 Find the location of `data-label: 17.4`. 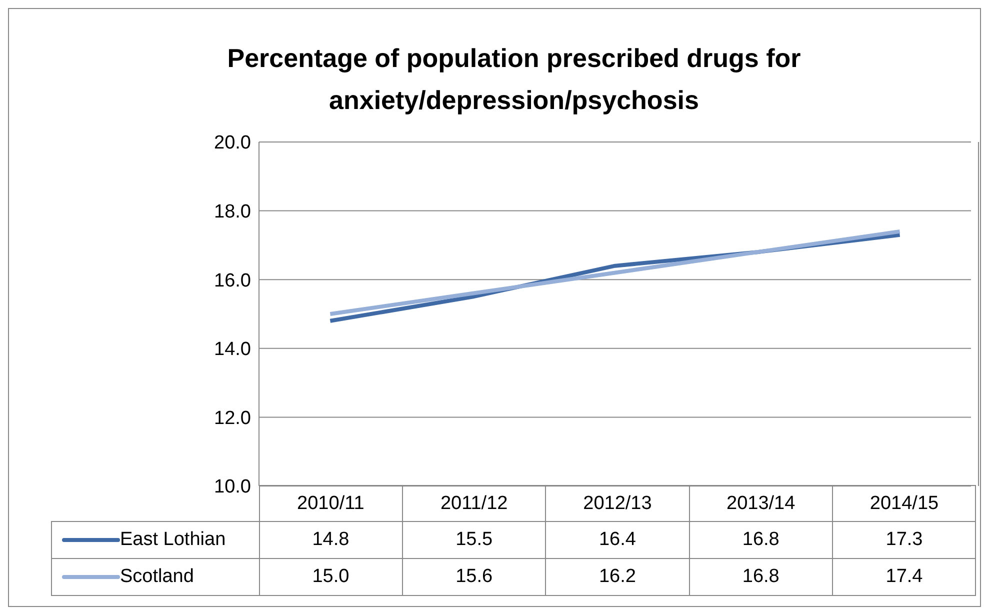

data-label: 17.4 is located at coordinates (904, 577).